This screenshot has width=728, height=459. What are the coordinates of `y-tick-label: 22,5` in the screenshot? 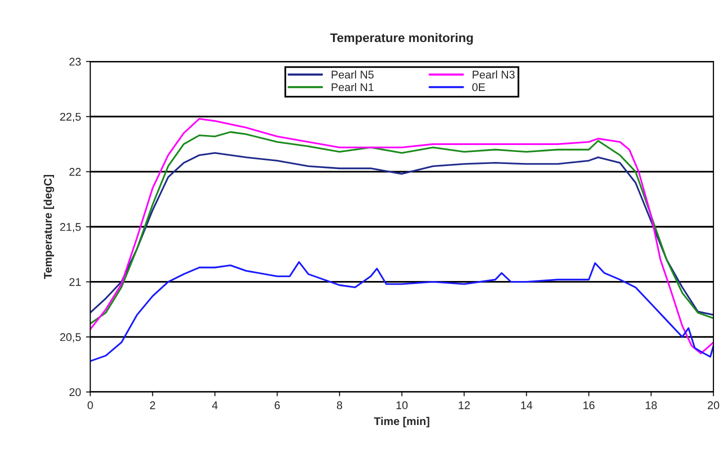 It's located at (70, 117).